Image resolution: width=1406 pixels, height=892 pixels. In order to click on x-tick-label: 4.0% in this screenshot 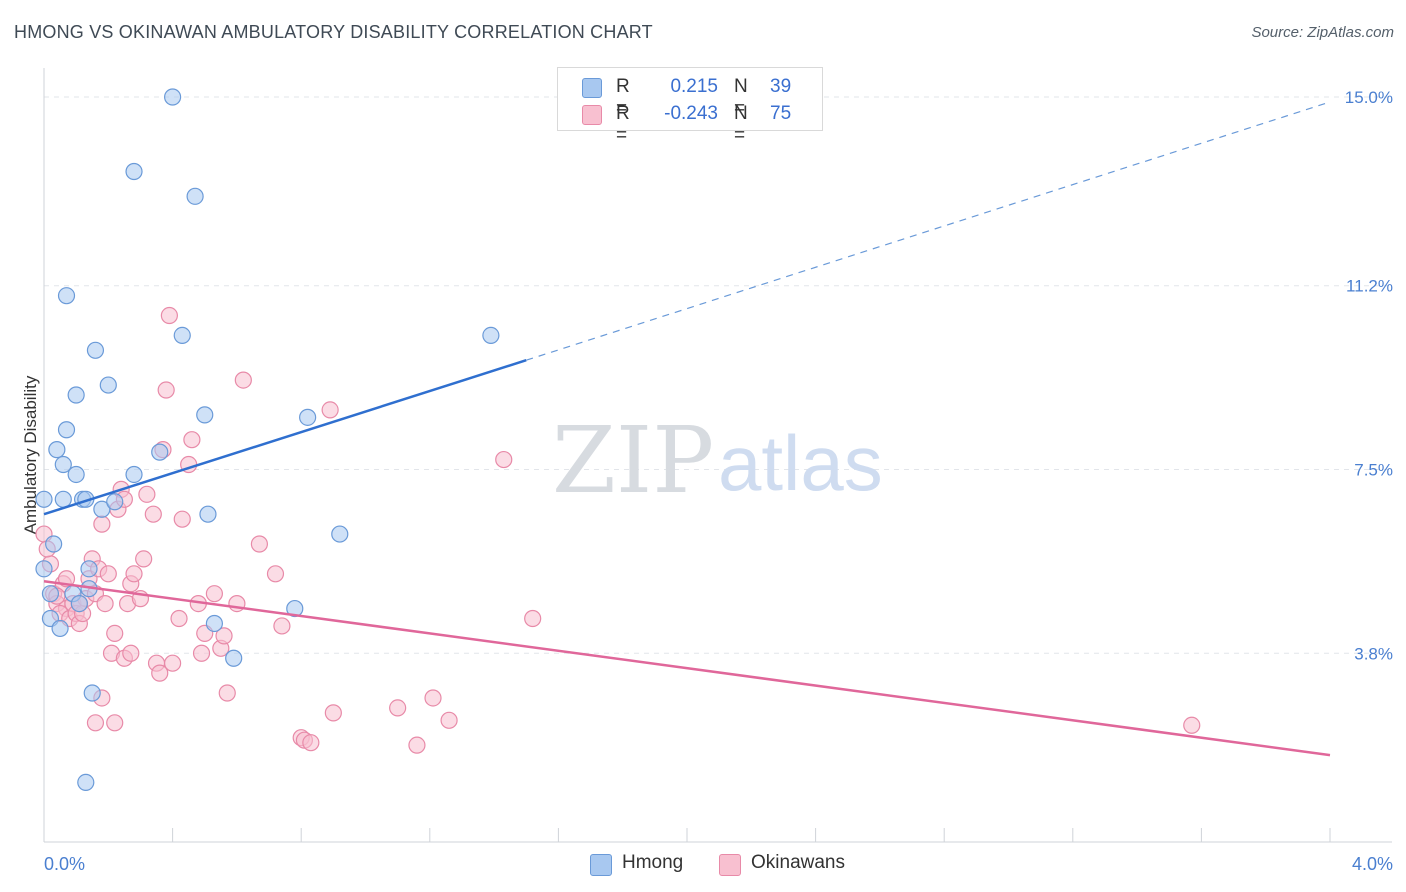, I will do `click(1372, 864)`.